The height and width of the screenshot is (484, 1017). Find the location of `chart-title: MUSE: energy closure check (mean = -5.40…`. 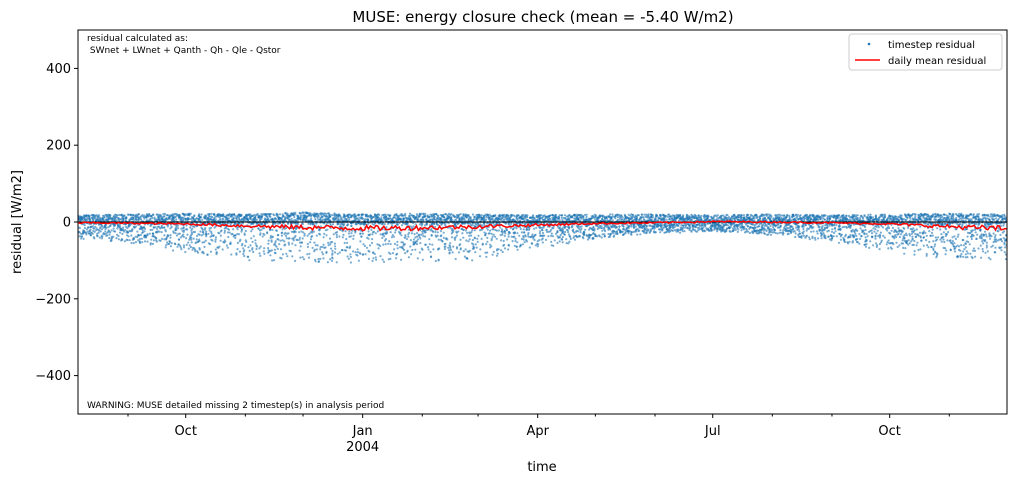

chart-title: MUSE: energy closure check (mean = -5.40… is located at coordinates (542, 17).